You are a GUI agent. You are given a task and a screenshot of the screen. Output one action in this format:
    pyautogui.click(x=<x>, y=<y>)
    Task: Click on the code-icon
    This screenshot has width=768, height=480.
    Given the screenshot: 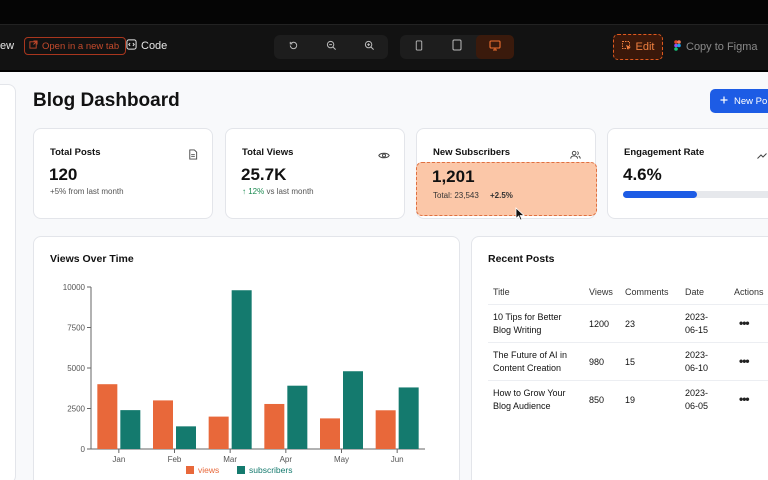 What is the action you would take?
    pyautogui.click(x=131, y=46)
    